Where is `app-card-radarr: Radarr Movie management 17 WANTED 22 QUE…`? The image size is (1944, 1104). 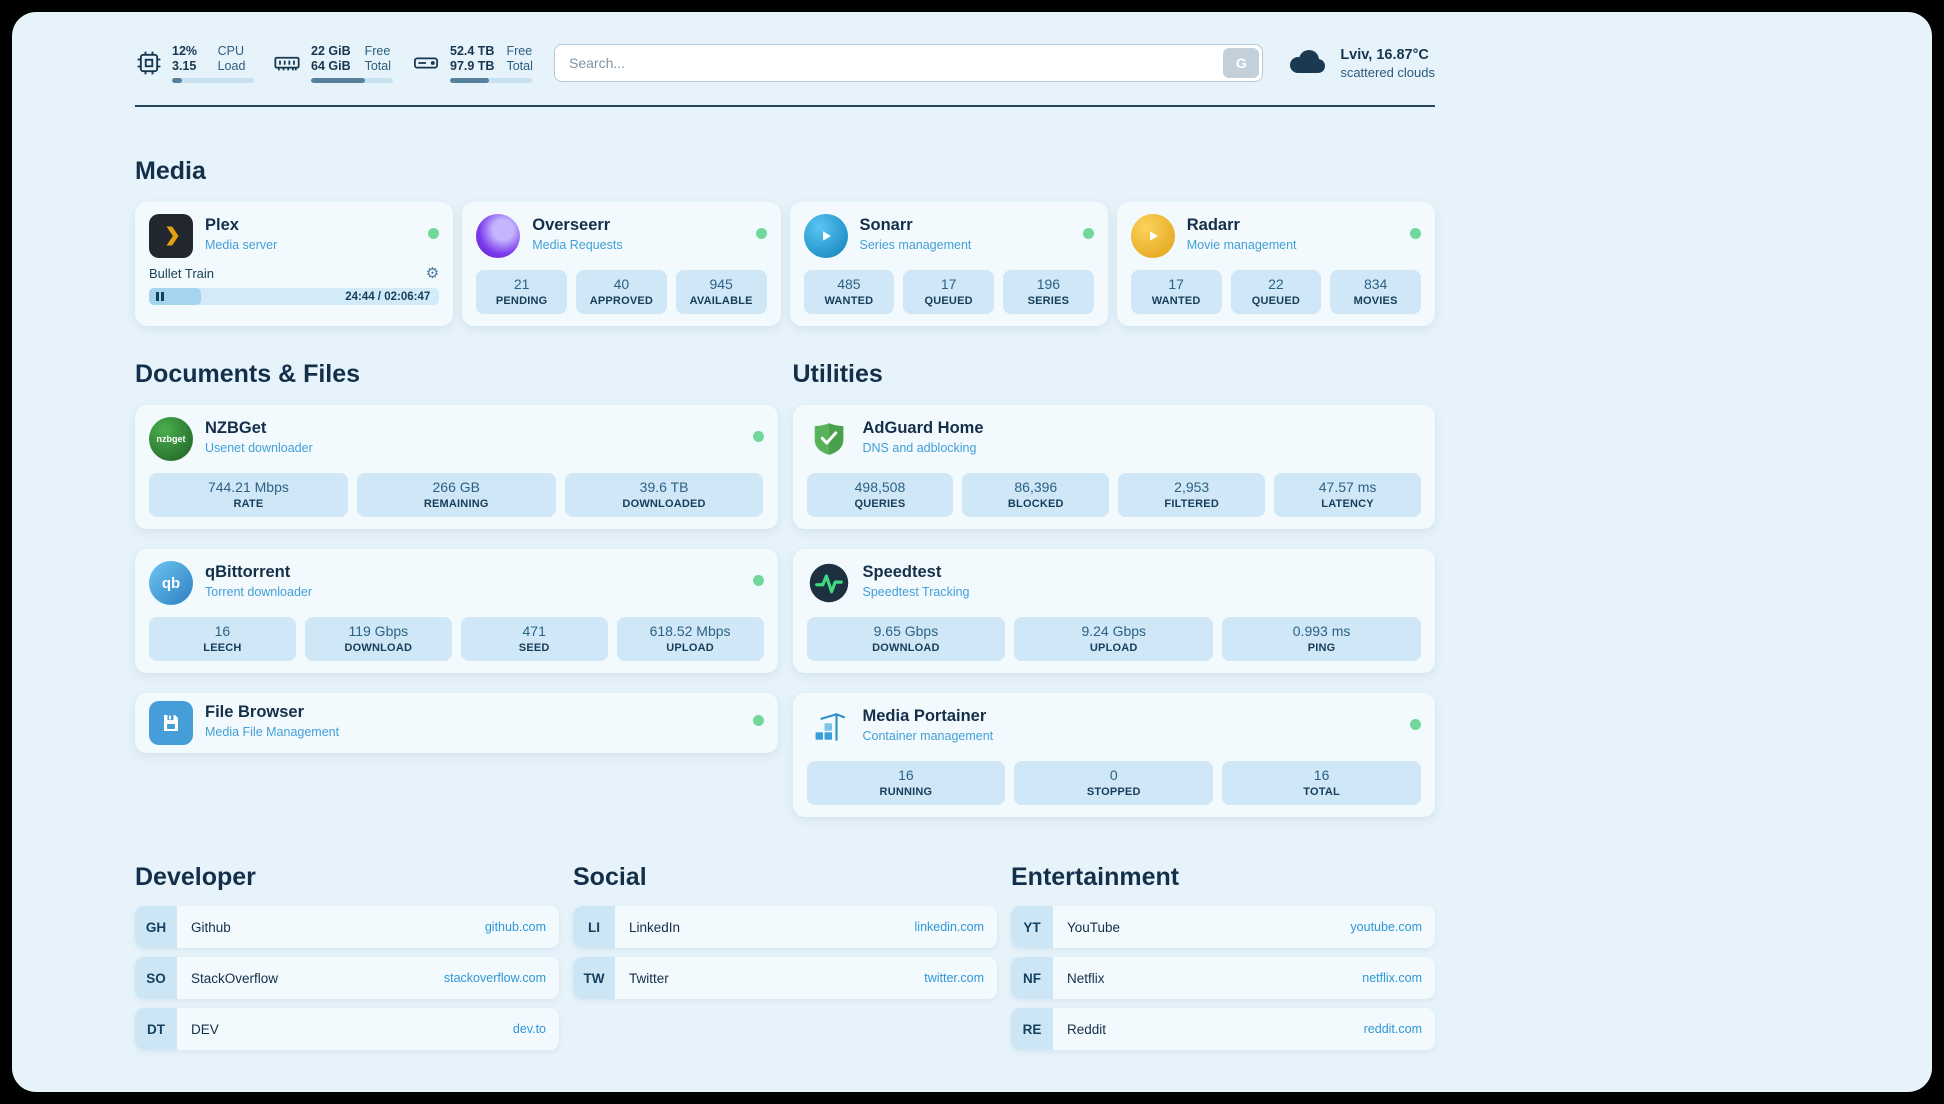 app-card-radarr: Radarr Movie management 17 WANTED 22 QUE… is located at coordinates (1275, 264).